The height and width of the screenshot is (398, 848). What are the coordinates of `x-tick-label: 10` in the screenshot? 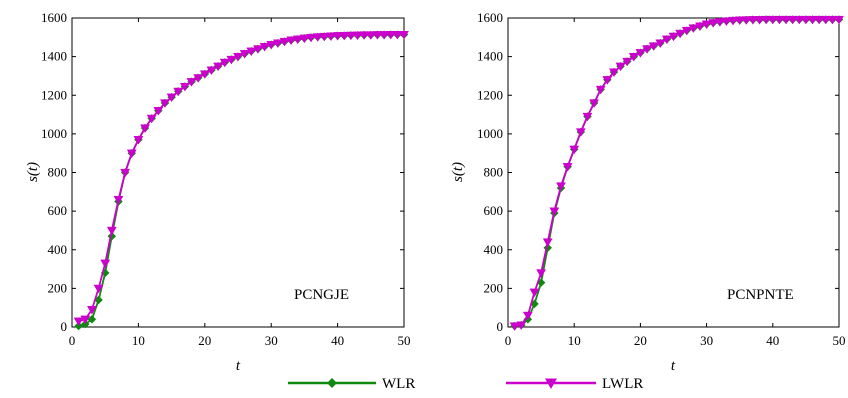 It's located at (138, 340).